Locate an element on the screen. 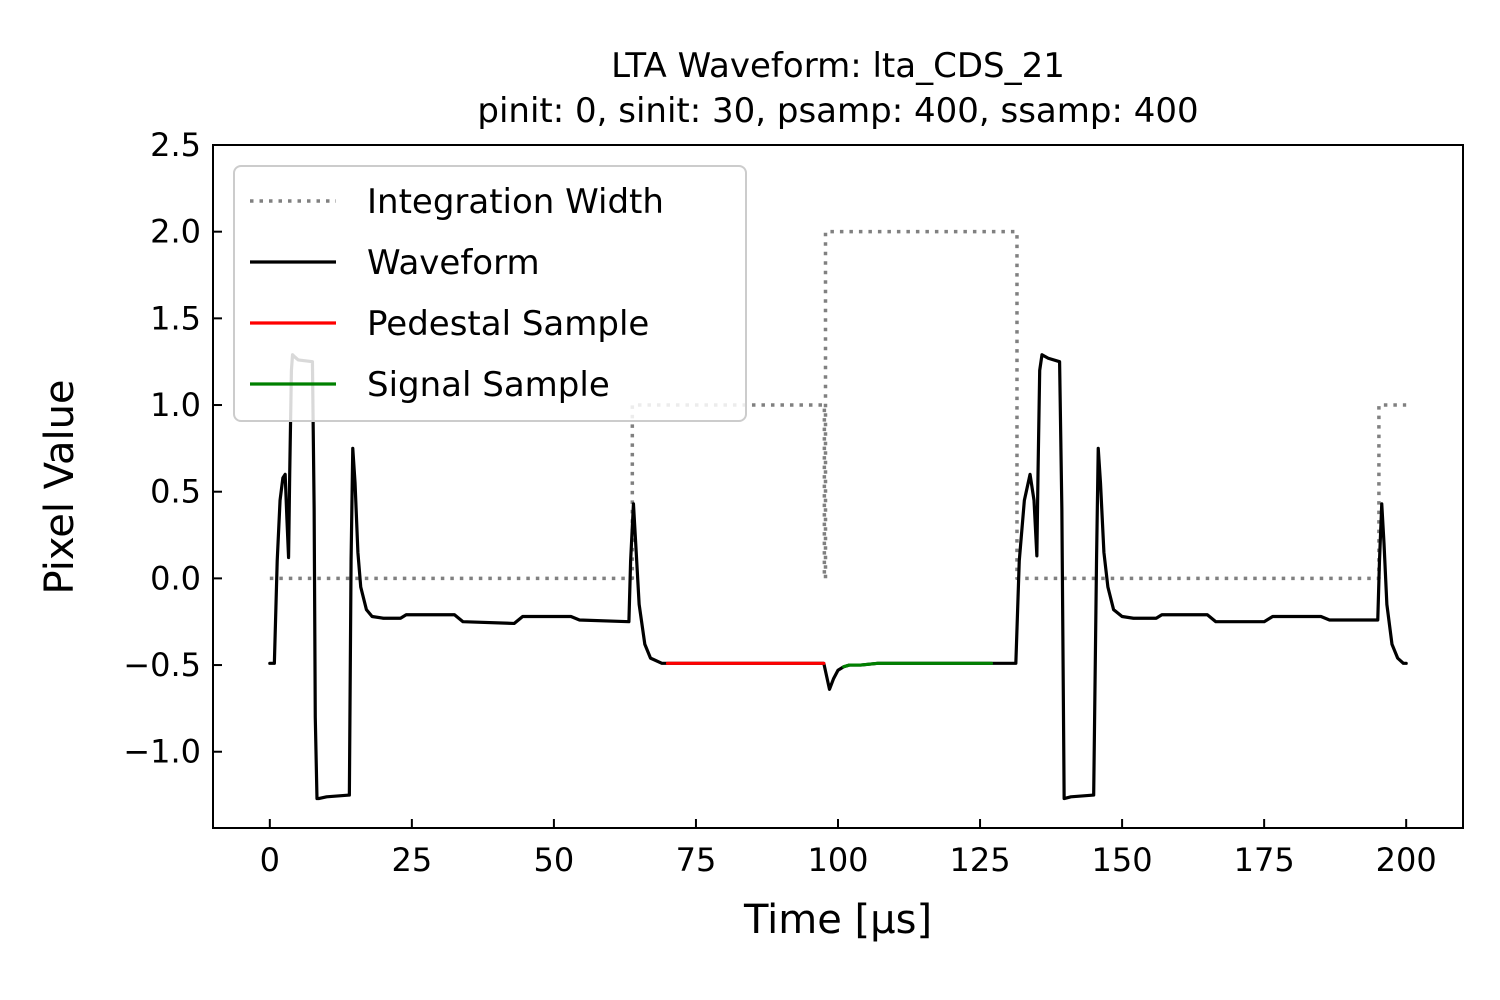 This screenshot has width=1500, height=1000. series-line-signal-sample is located at coordinates (918, 665).